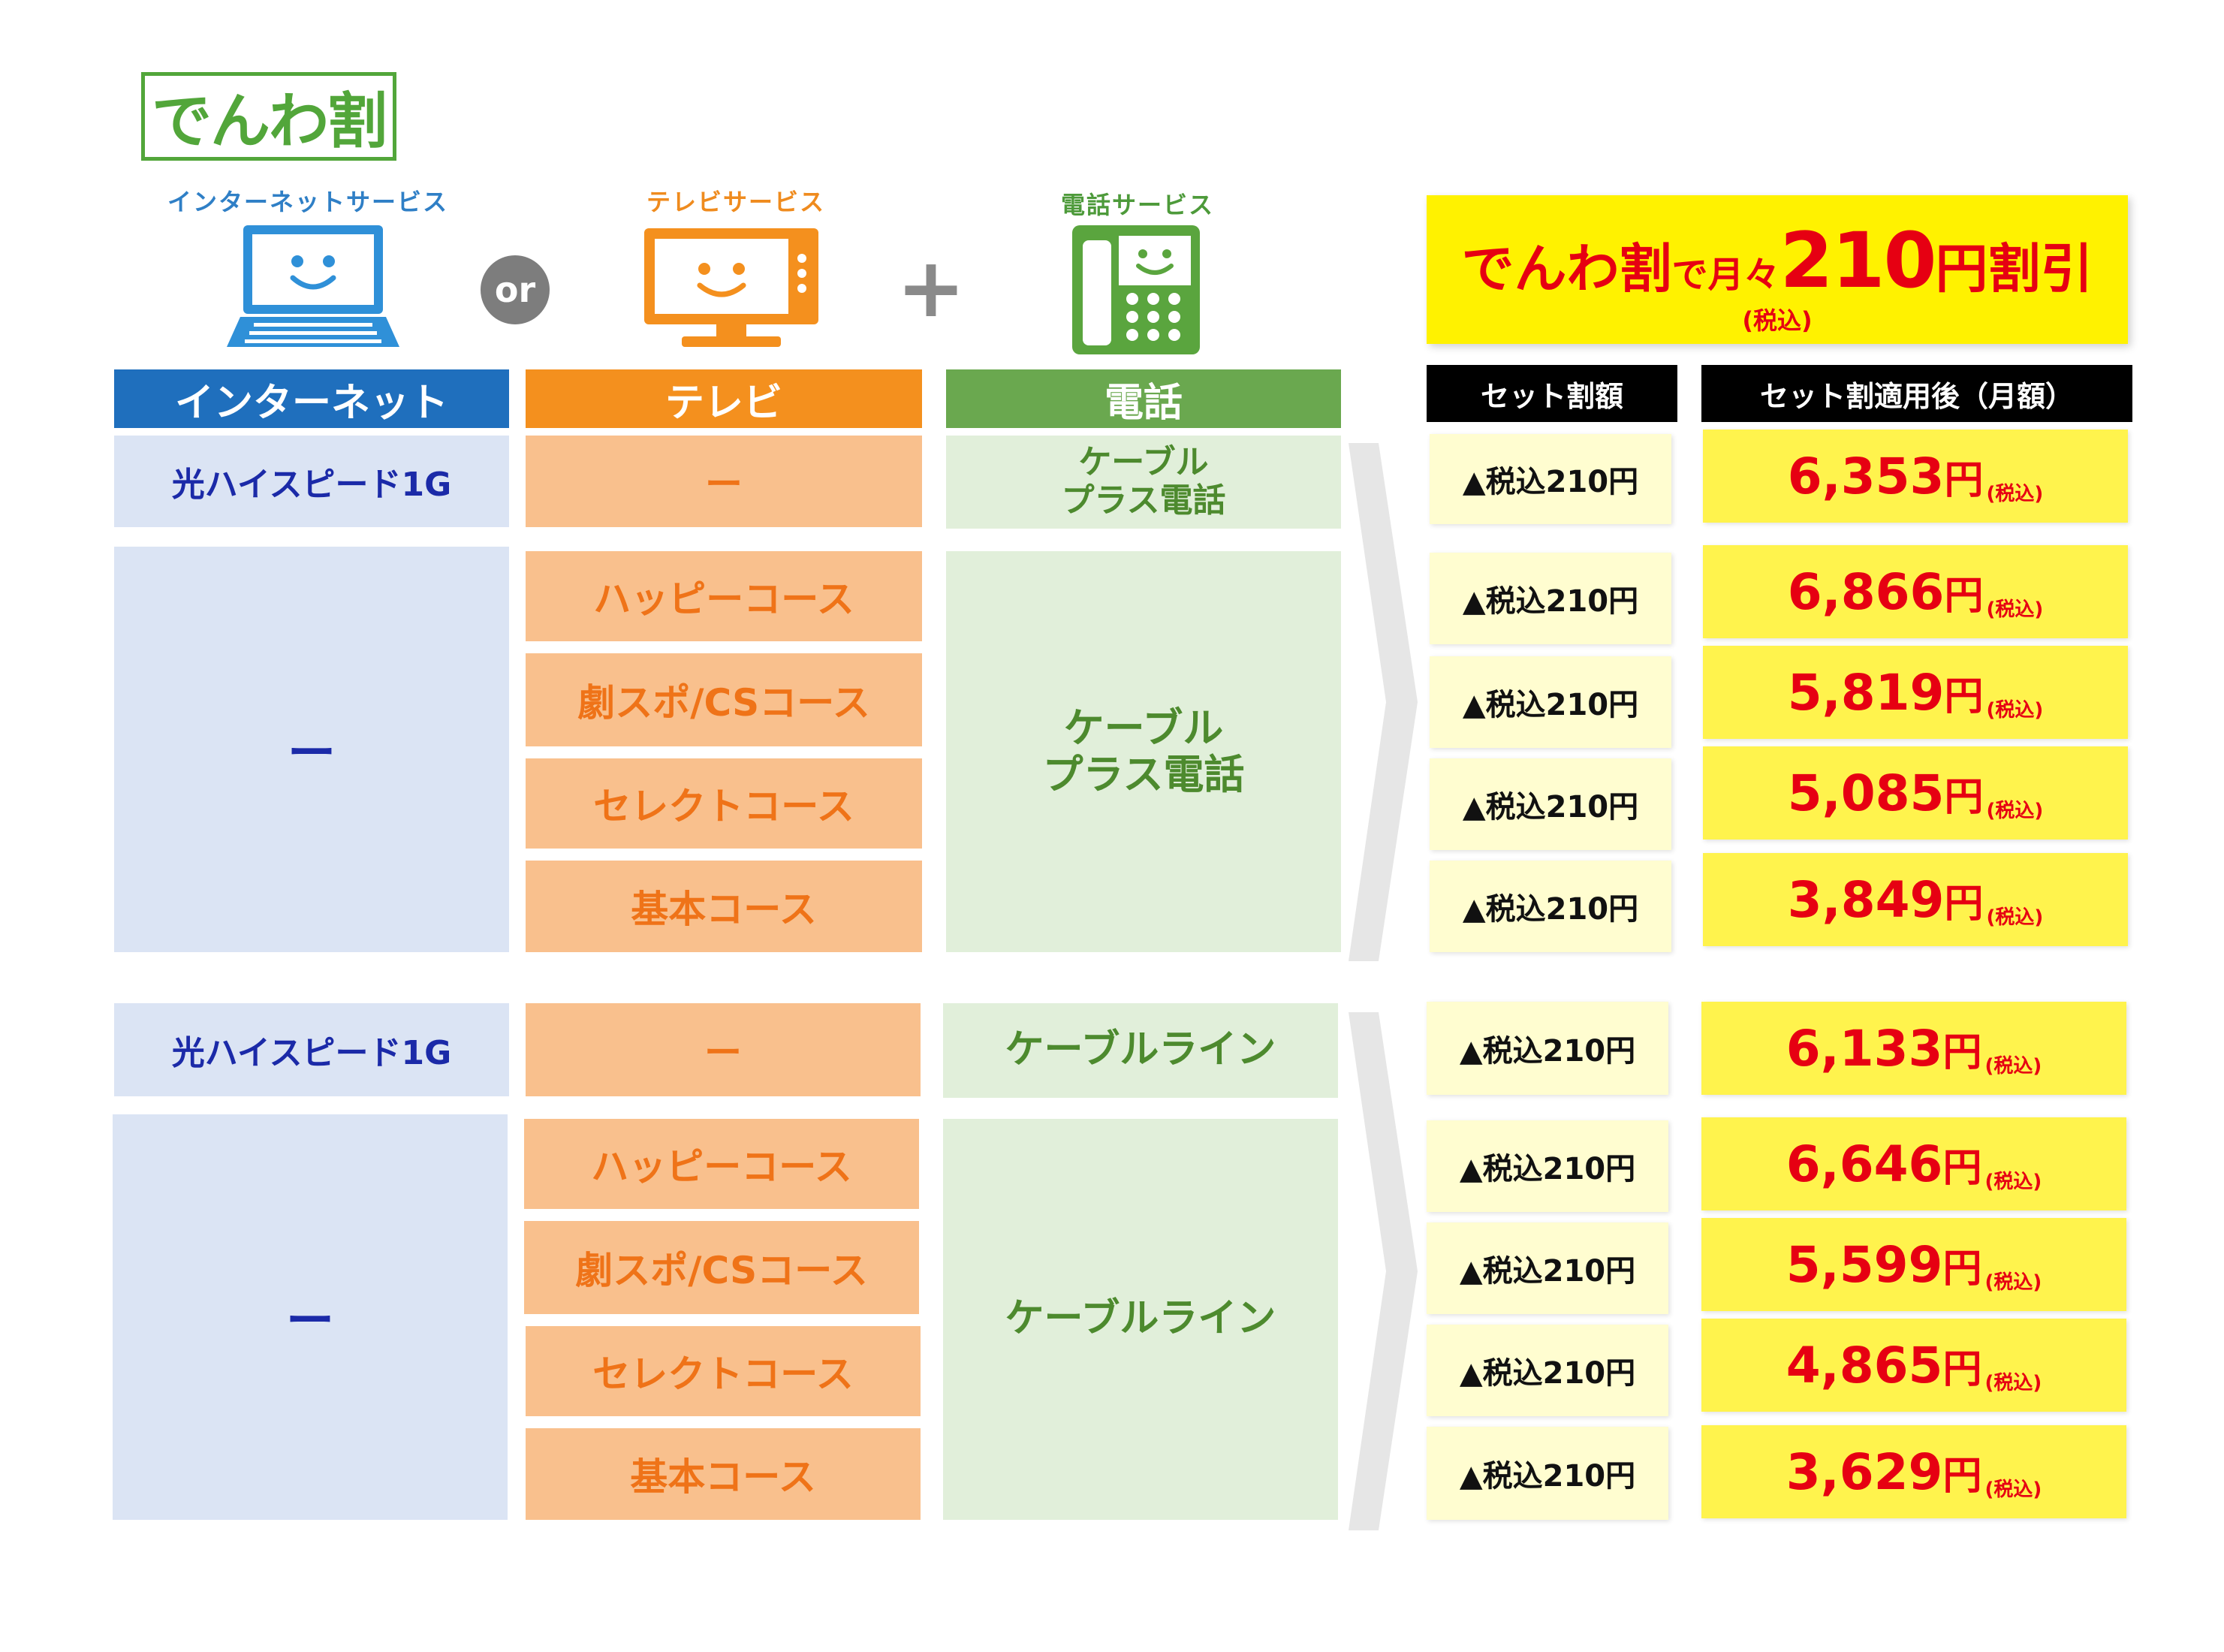 Image resolution: width=2224 pixels, height=1652 pixels. What do you see at coordinates (931, 288) in the screenshot?
I see `plus-sign: +` at bounding box center [931, 288].